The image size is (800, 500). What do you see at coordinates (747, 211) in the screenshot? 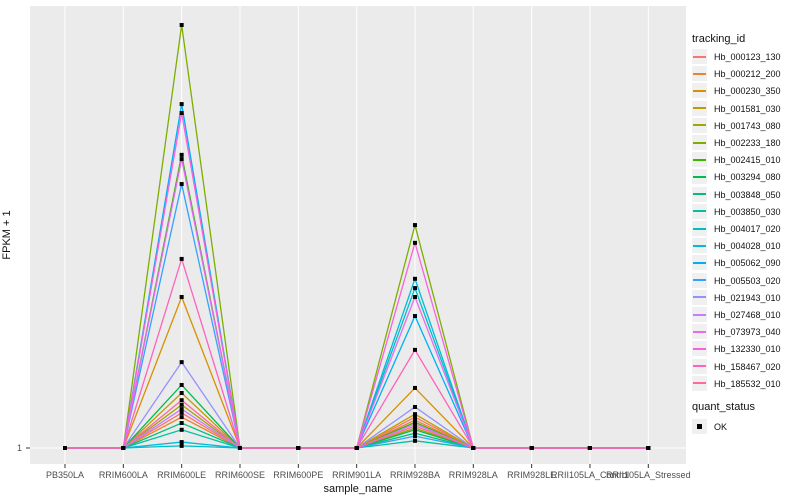
I see `legend-item-label: Hb_003850_030` at bounding box center [747, 211].